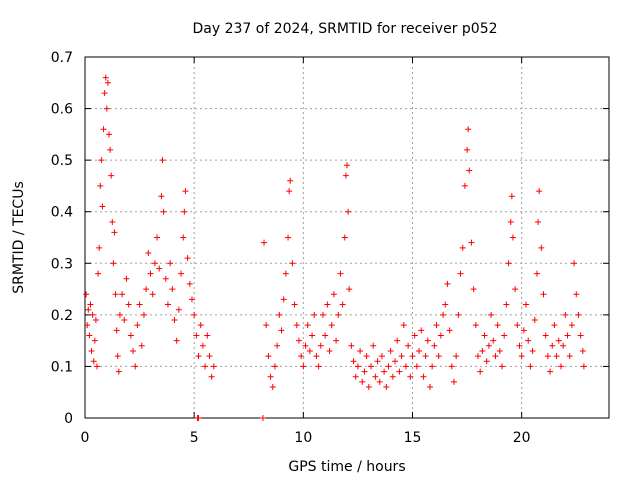 The height and width of the screenshot is (480, 640). Describe the element at coordinates (194, 438) in the screenshot. I see `x-tick-label: 5` at that location.